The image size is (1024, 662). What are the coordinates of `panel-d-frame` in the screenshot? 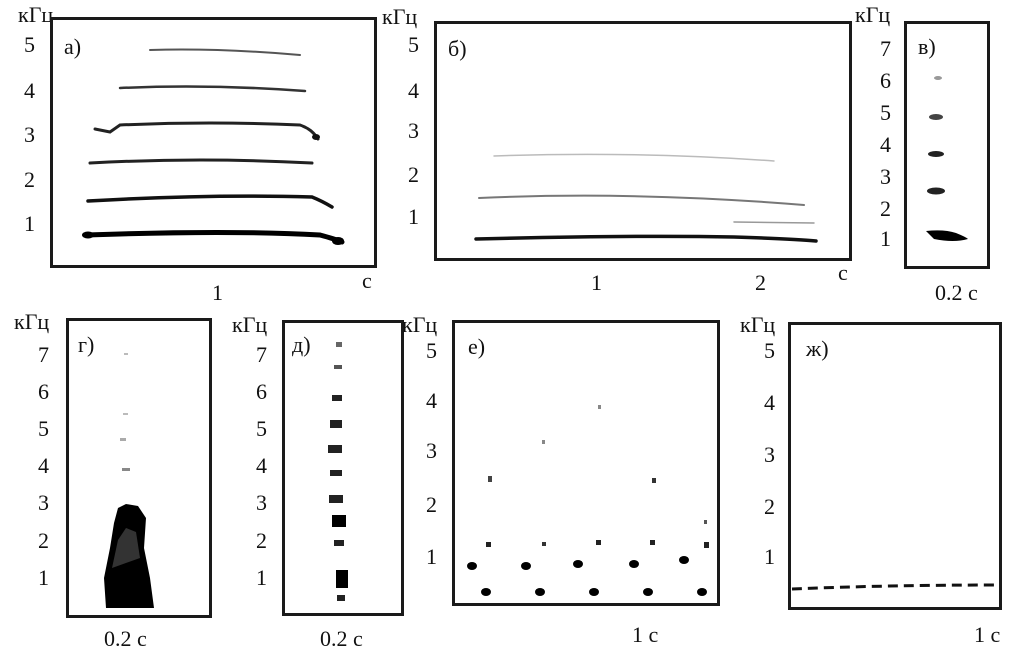 It's located at (343, 468).